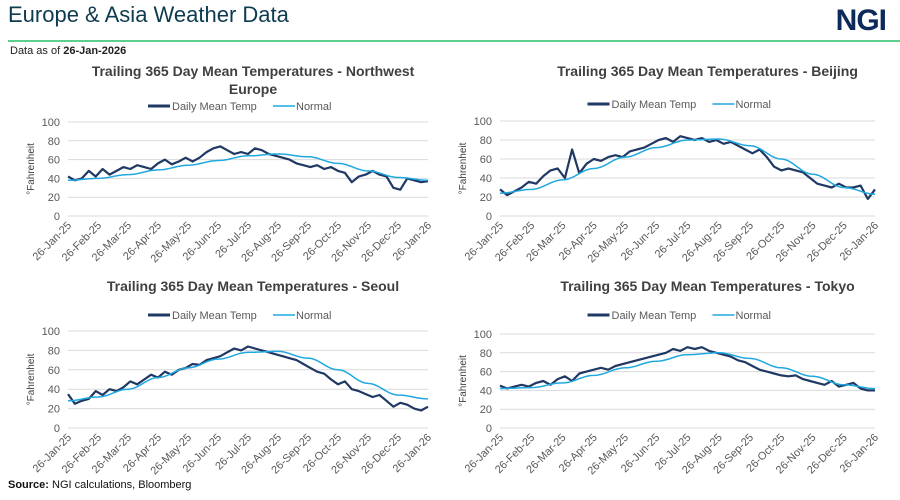 The width and height of the screenshot is (900, 500). Describe the element at coordinates (35, 51) in the screenshot. I see `as-of-label: Data as of` at that location.